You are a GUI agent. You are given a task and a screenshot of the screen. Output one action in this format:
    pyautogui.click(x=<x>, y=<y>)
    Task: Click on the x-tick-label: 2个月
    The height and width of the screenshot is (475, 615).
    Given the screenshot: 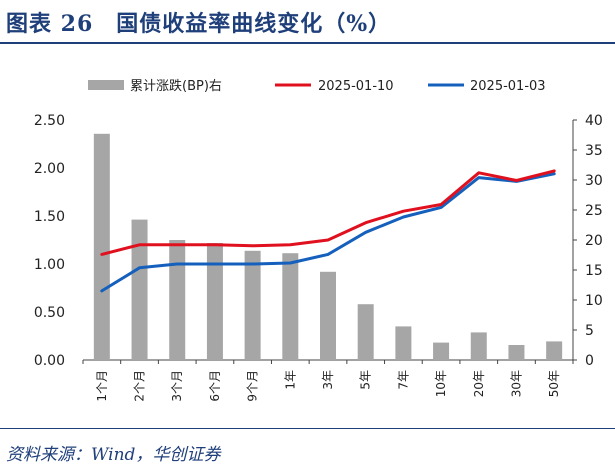 What is the action you would take?
    pyautogui.click(x=140, y=386)
    